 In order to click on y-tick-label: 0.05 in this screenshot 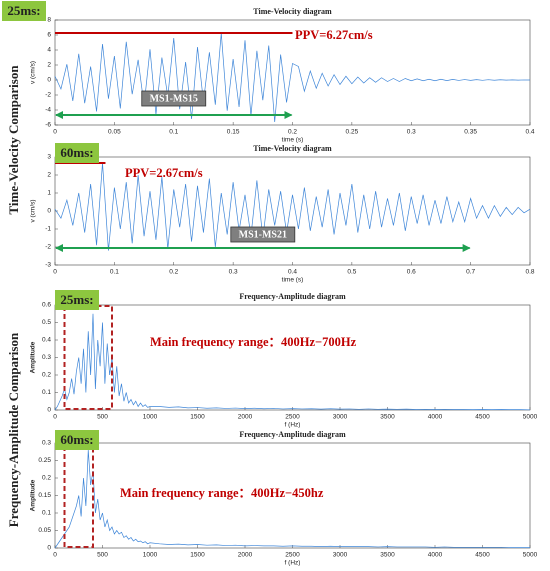, I will do `click(44, 530)`.